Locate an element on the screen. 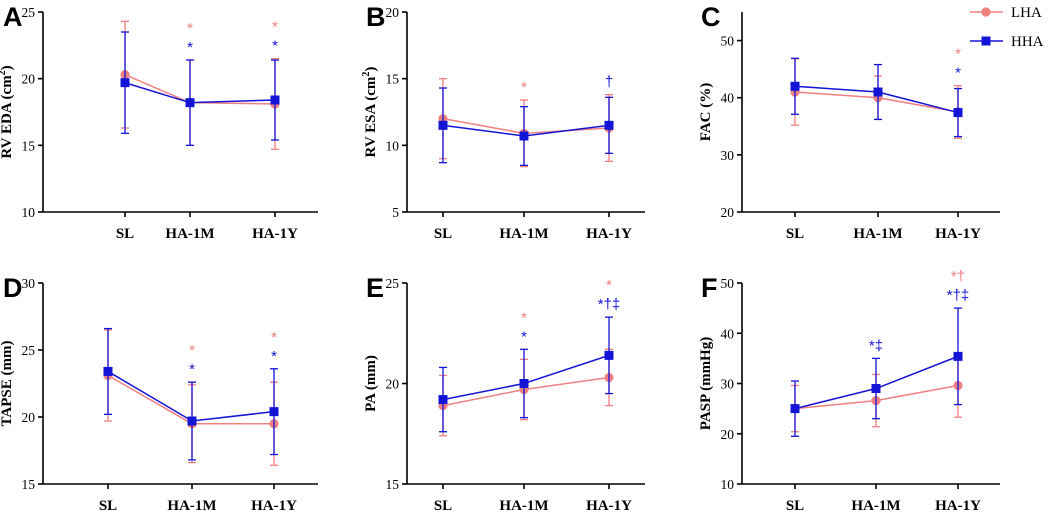 This screenshot has height=513, width=1052. panel-letter: D is located at coordinates (13, 288).